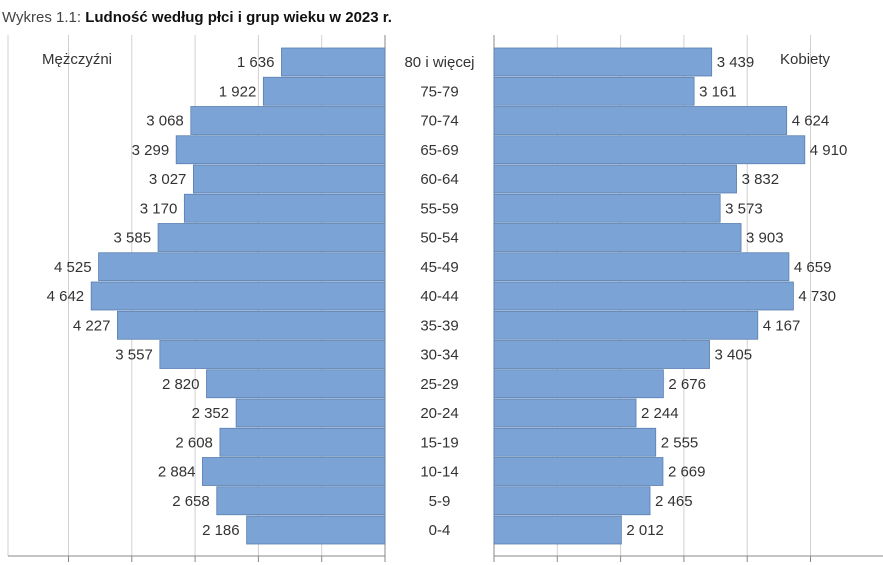 The width and height of the screenshot is (883, 565). What do you see at coordinates (645, 530) in the screenshot?
I see `data-label-women: 2 012` at bounding box center [645, 530].